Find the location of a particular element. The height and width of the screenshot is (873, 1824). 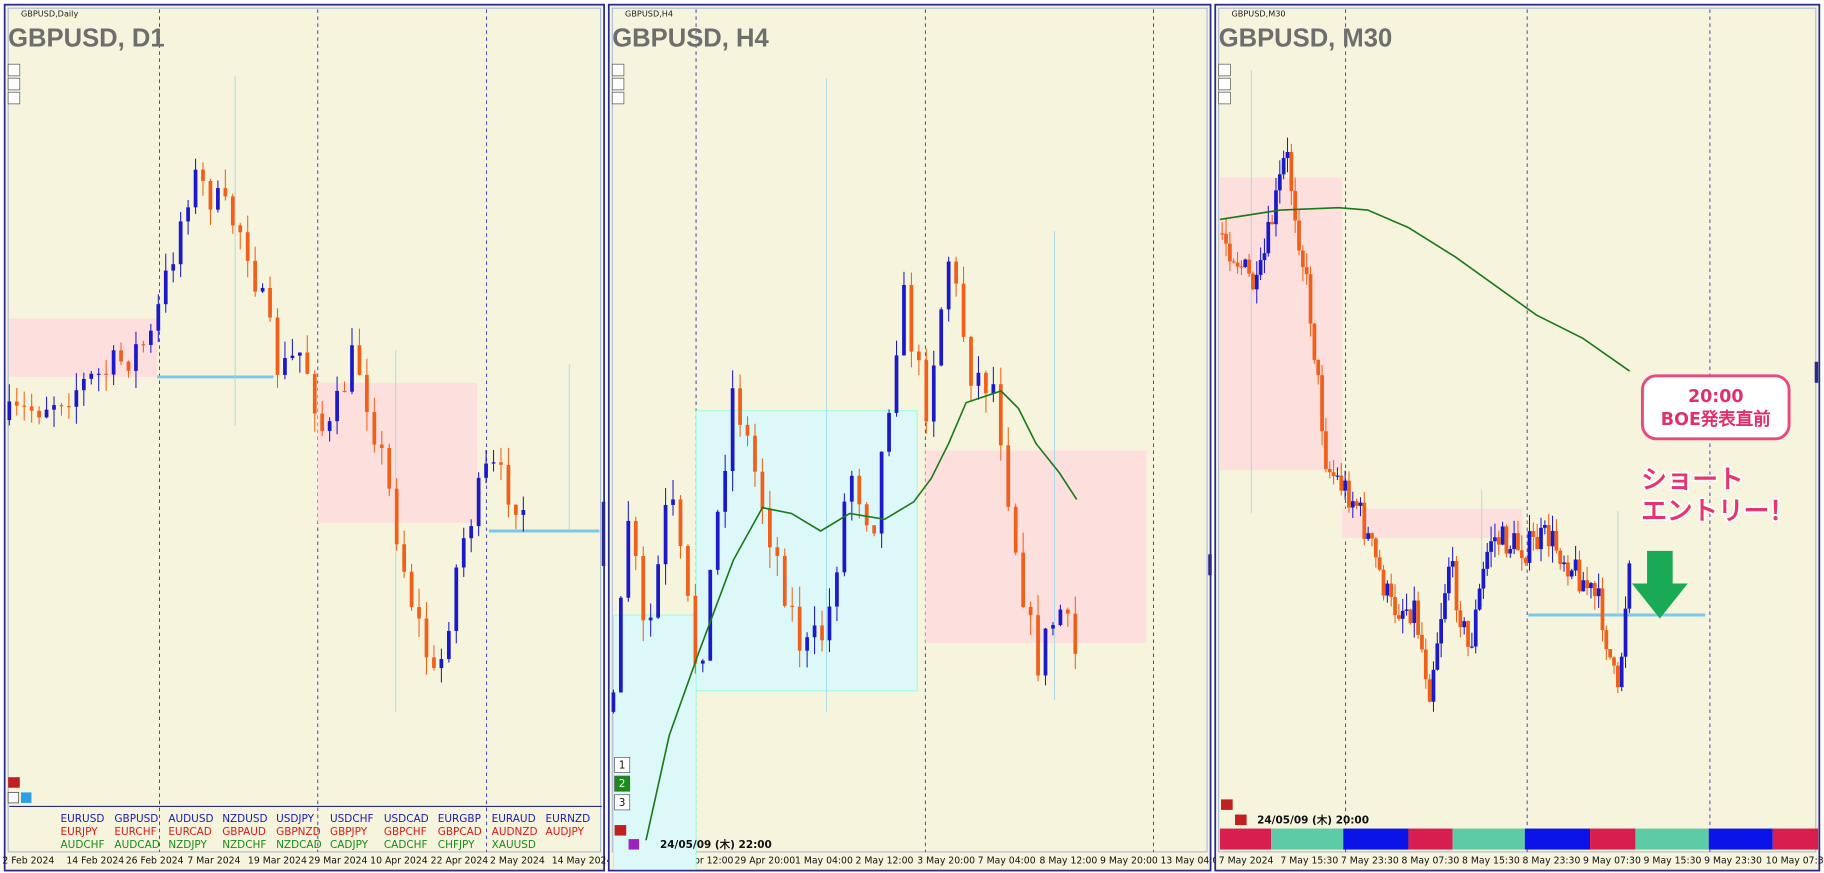

symbol-link: AUDJPY is located at coordinates (565, 832).